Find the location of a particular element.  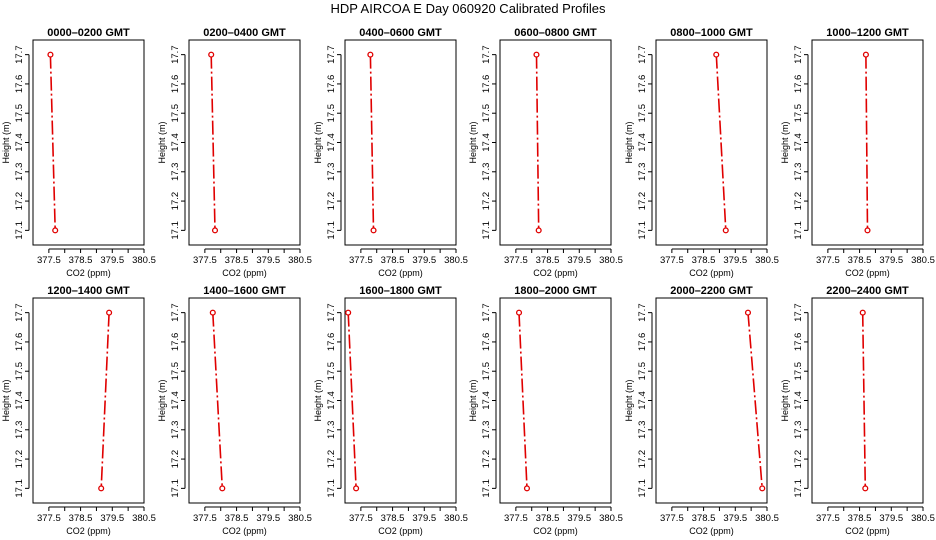

panel-9-x-label: CO2 (ppm) is located at coordinates (400, 531).